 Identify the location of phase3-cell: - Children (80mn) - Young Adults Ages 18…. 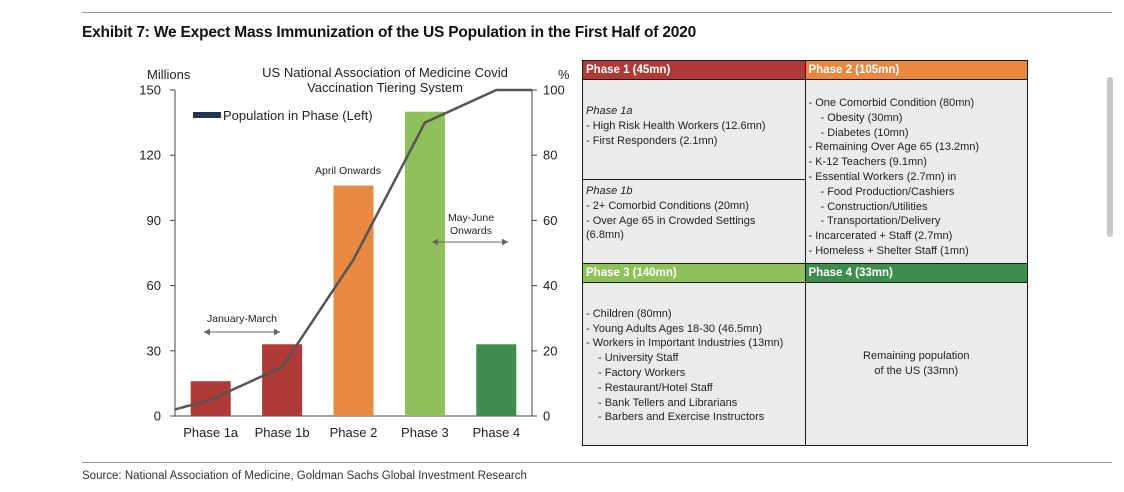
(694, 364).